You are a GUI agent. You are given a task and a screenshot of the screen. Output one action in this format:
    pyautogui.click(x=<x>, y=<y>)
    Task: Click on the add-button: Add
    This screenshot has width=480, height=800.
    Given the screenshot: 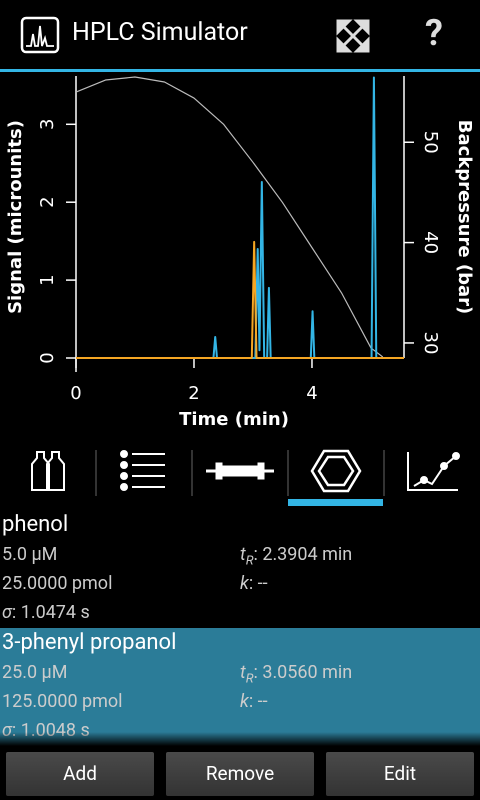 What is the action you would take?
    pyautogui.click(x=80, y=774)
    